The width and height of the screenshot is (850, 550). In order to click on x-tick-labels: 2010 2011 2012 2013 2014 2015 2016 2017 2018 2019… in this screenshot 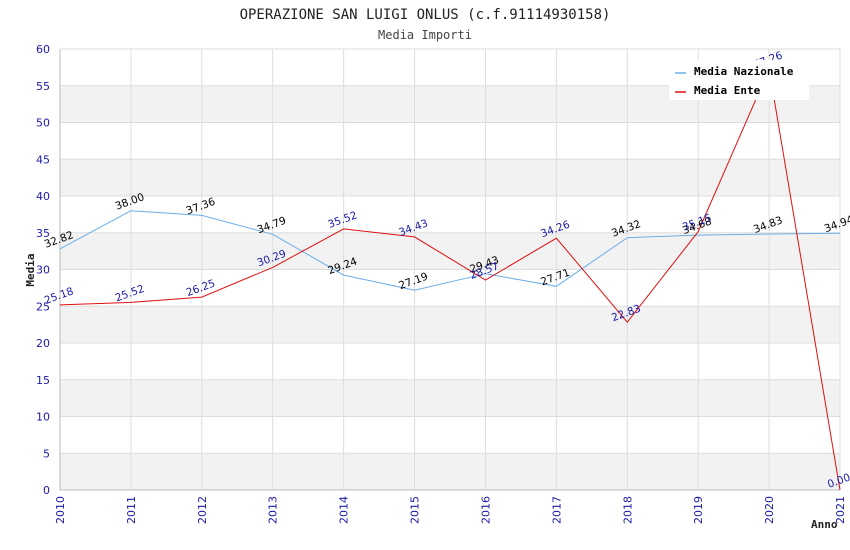, I will do `click(450, 510)`.